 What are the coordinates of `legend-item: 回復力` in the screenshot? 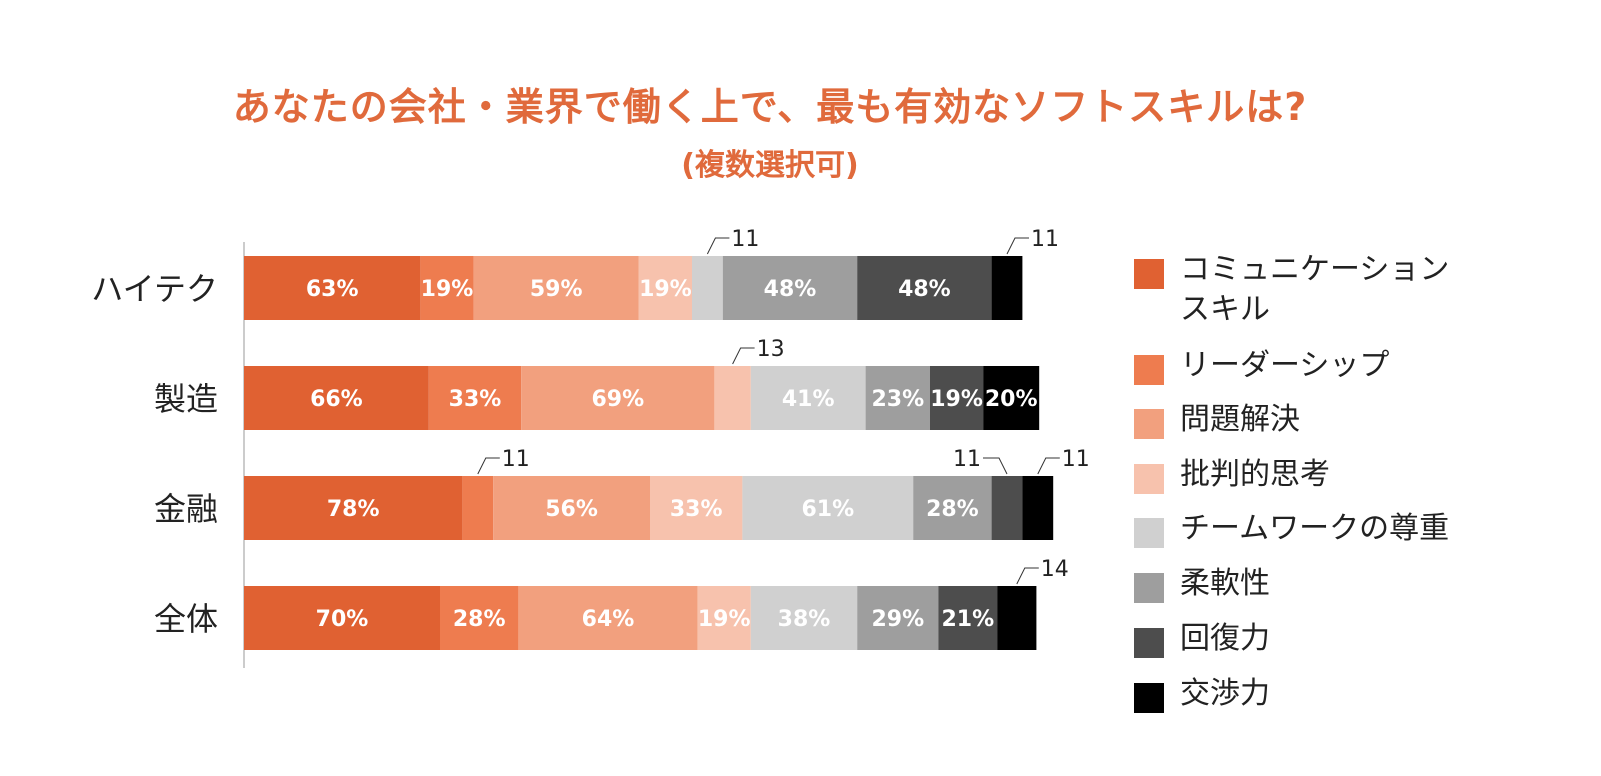 It's located at (1307, 639).